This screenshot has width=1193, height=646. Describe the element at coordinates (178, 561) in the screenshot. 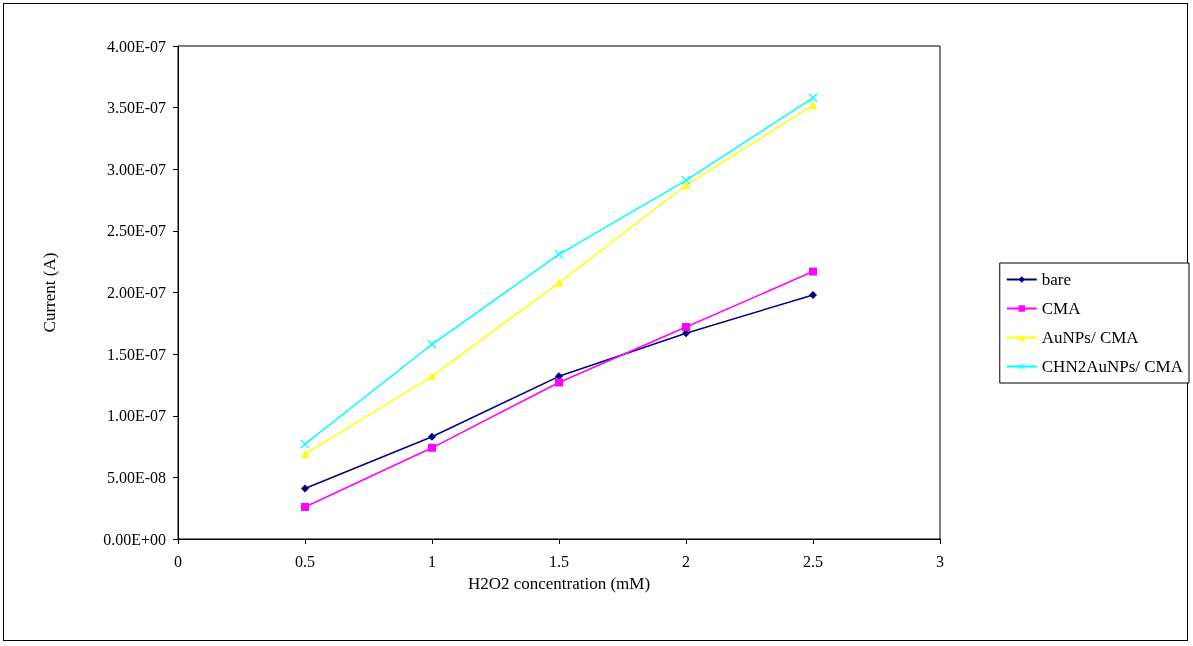

I see `x-tick-label: 0` at that location.